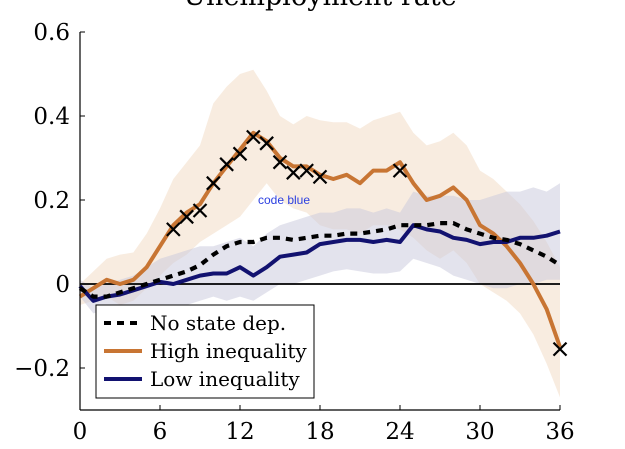 The image size is (625, 449). I want to click on y-tick-label: 0.2, so click(51, 201).